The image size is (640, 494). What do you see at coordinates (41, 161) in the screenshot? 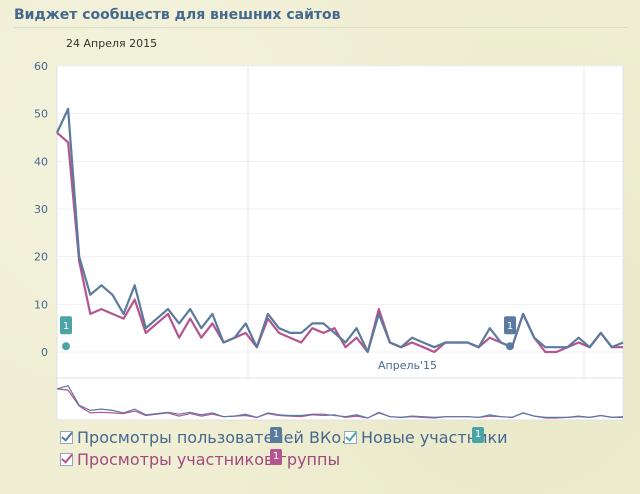
I see `y-tick-label: 40` at bounding box center [41, 161].